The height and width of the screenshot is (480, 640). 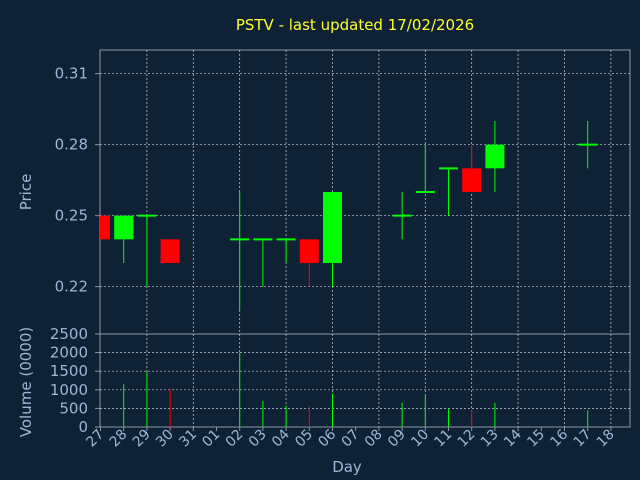 What do you see at coordinates (142, 439) in the screenshot?
I see `x-tick-label: 29` at bounding box center [142, 439].